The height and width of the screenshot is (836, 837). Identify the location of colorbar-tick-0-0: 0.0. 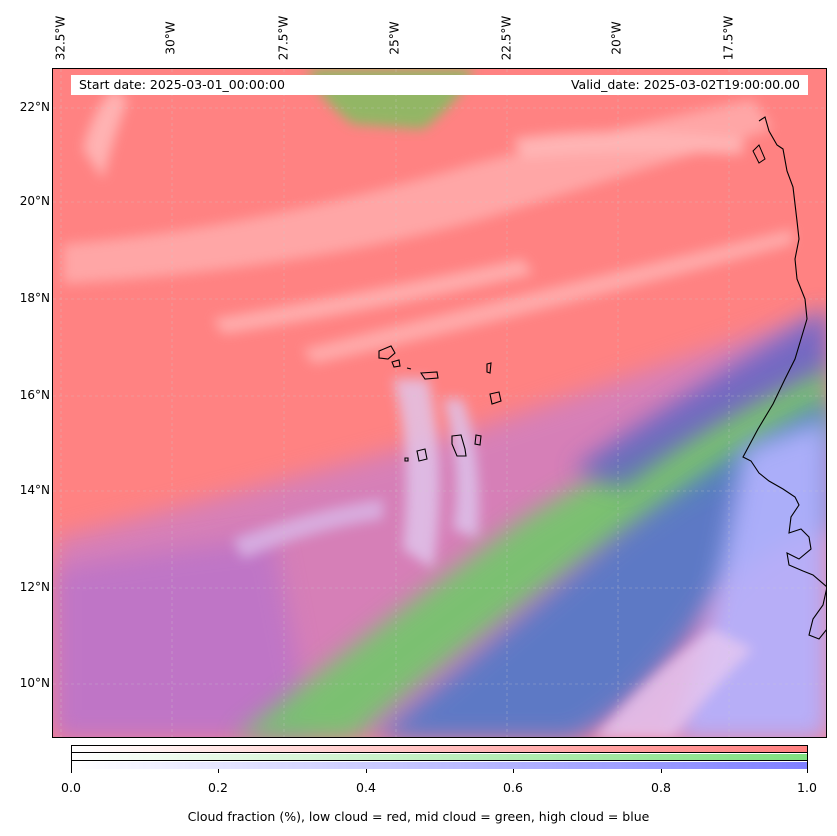
(71, 787).